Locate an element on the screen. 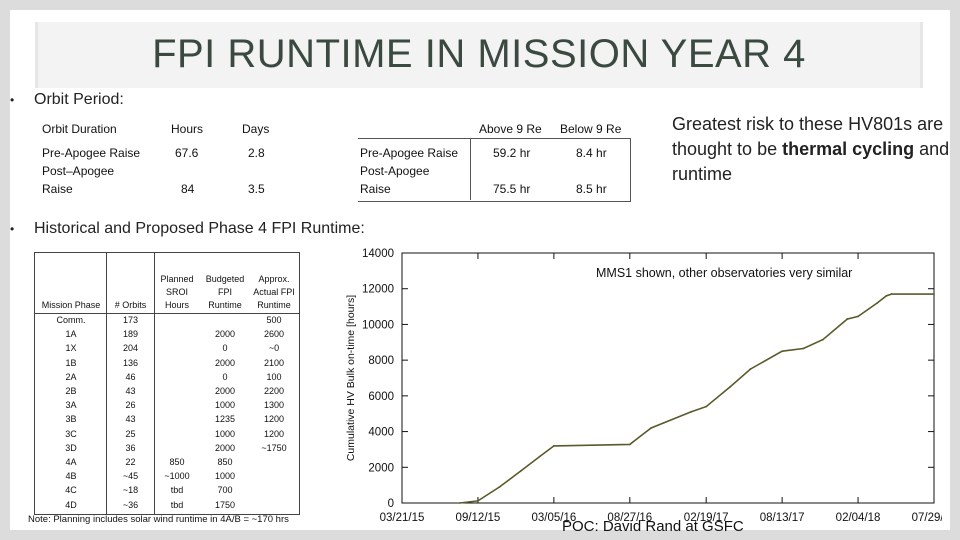 This screenshot has height=540, width=960. table-cell-phase: Comm. is located at coordinates (71, 320).